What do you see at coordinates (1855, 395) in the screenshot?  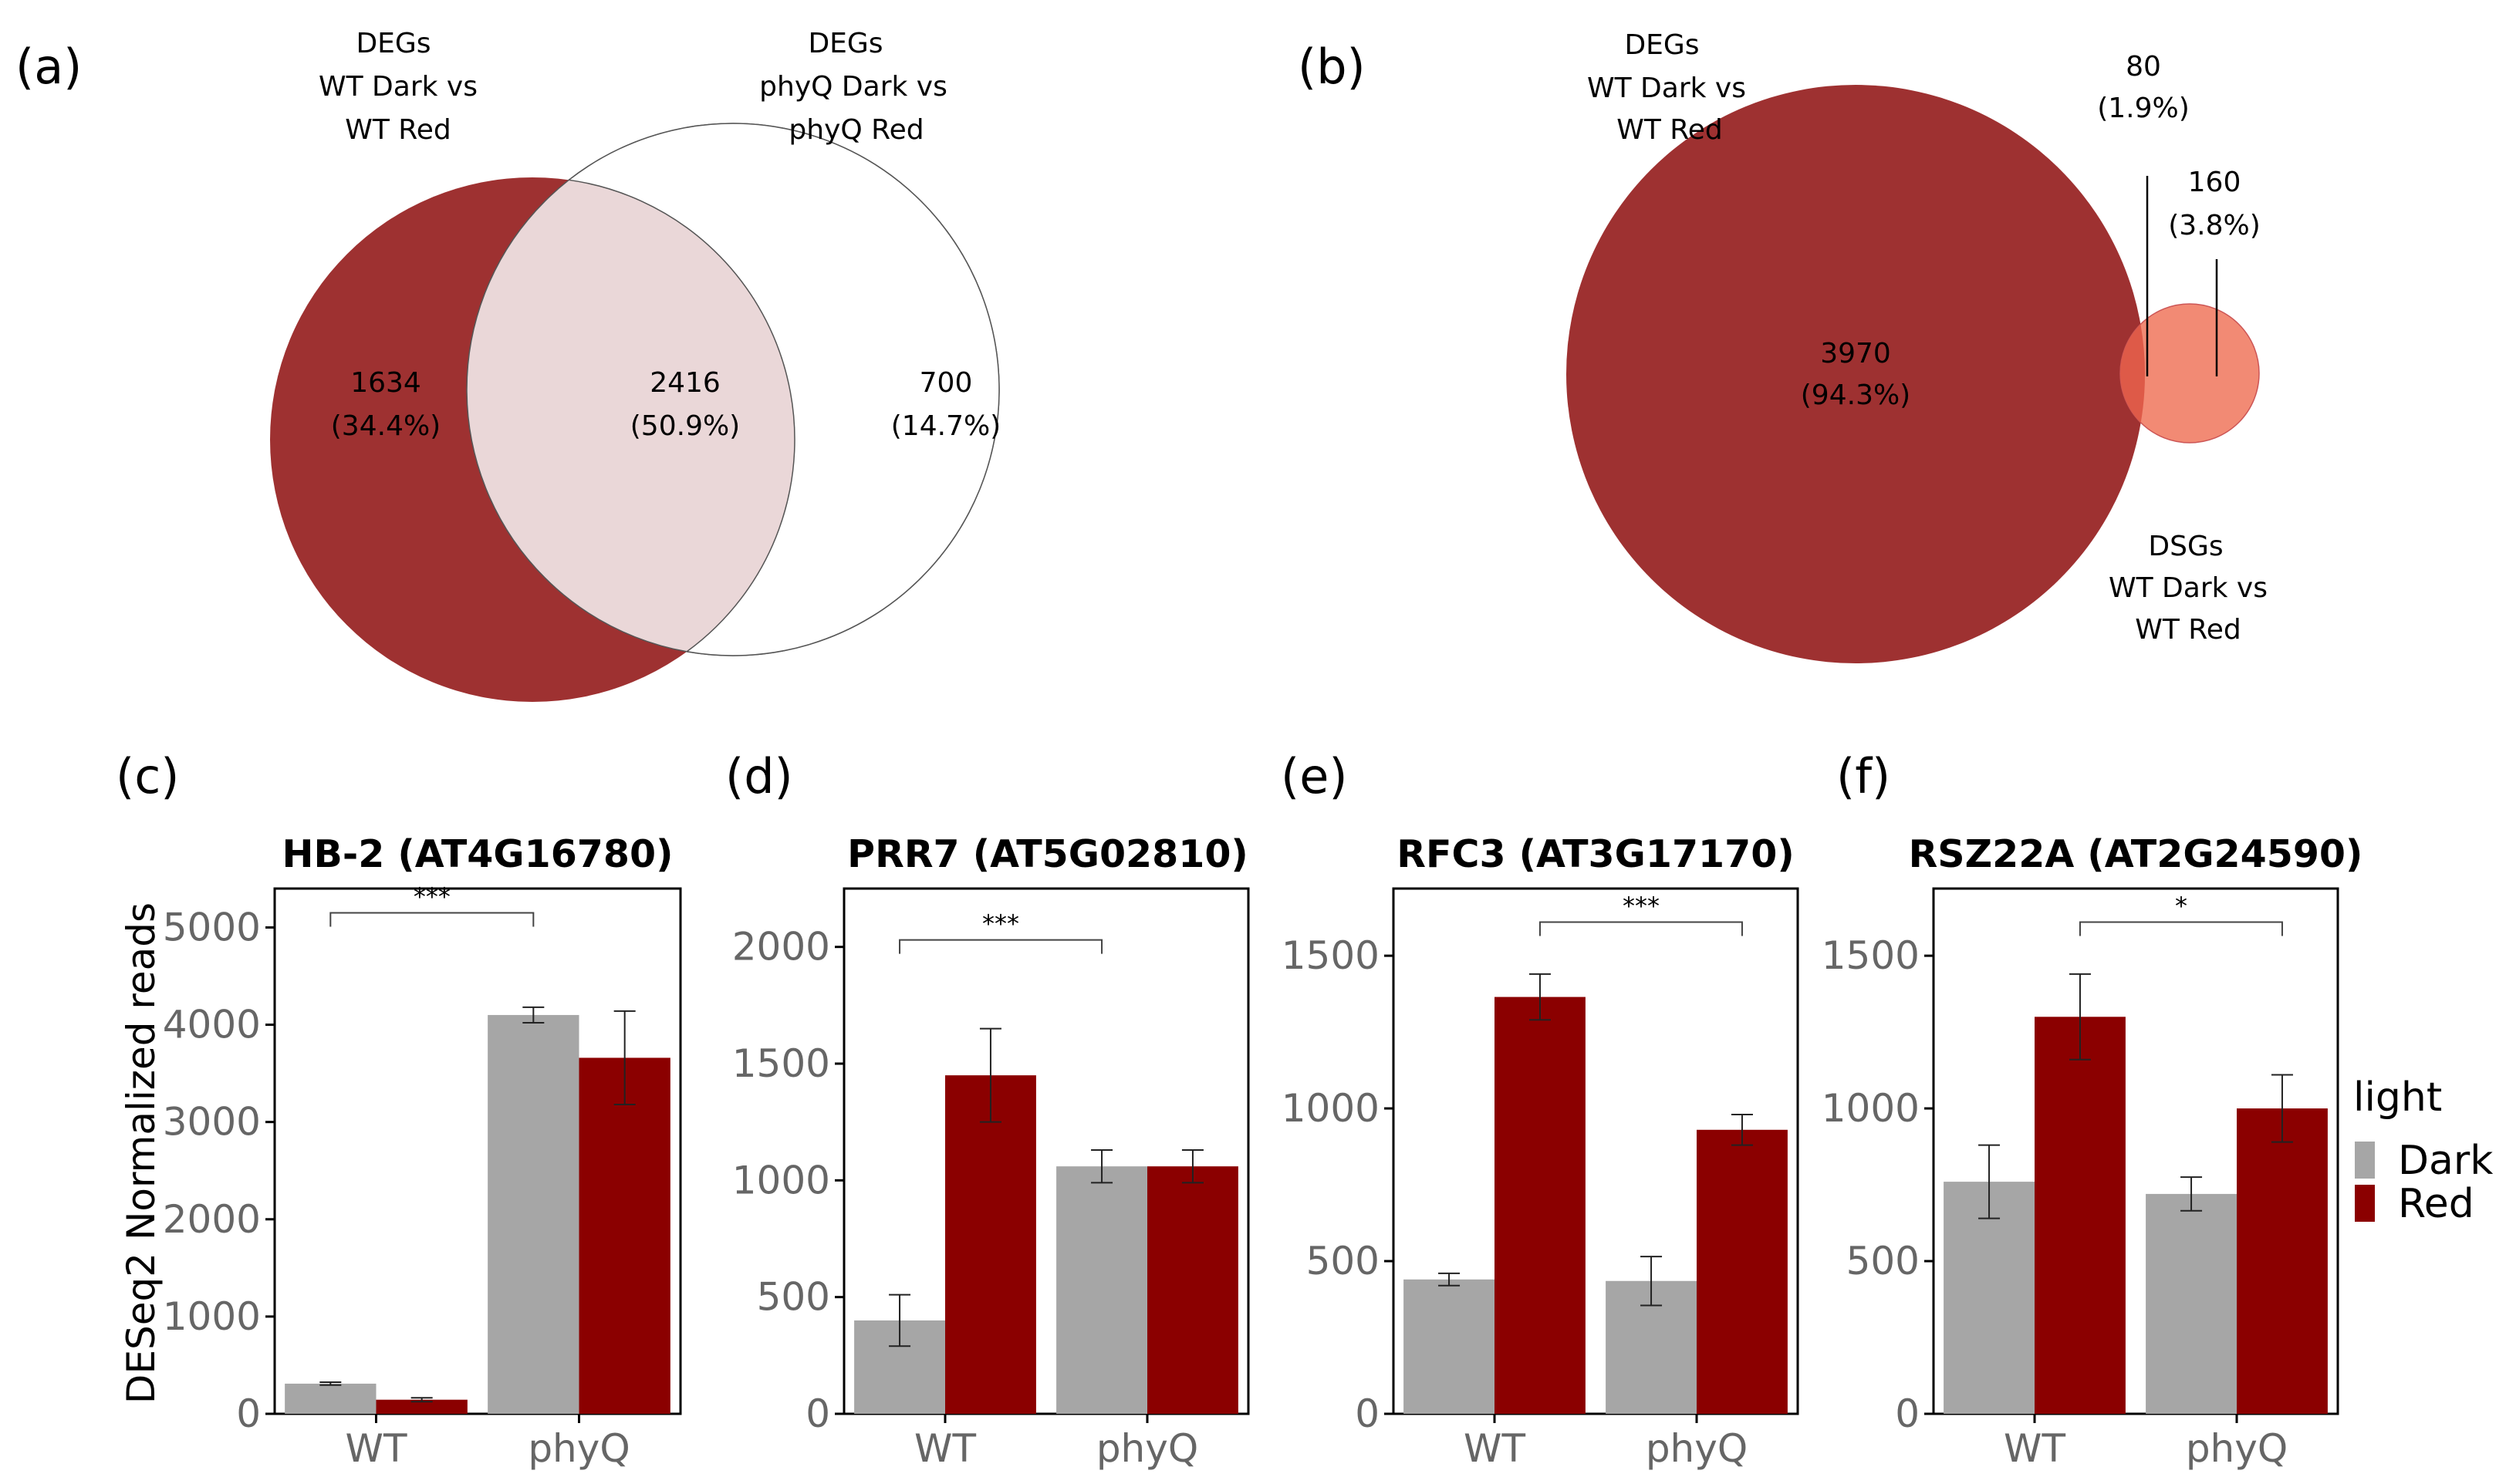 I see `venn-b-big-pct: (94.3%)` at bounding box center [1855, 395].